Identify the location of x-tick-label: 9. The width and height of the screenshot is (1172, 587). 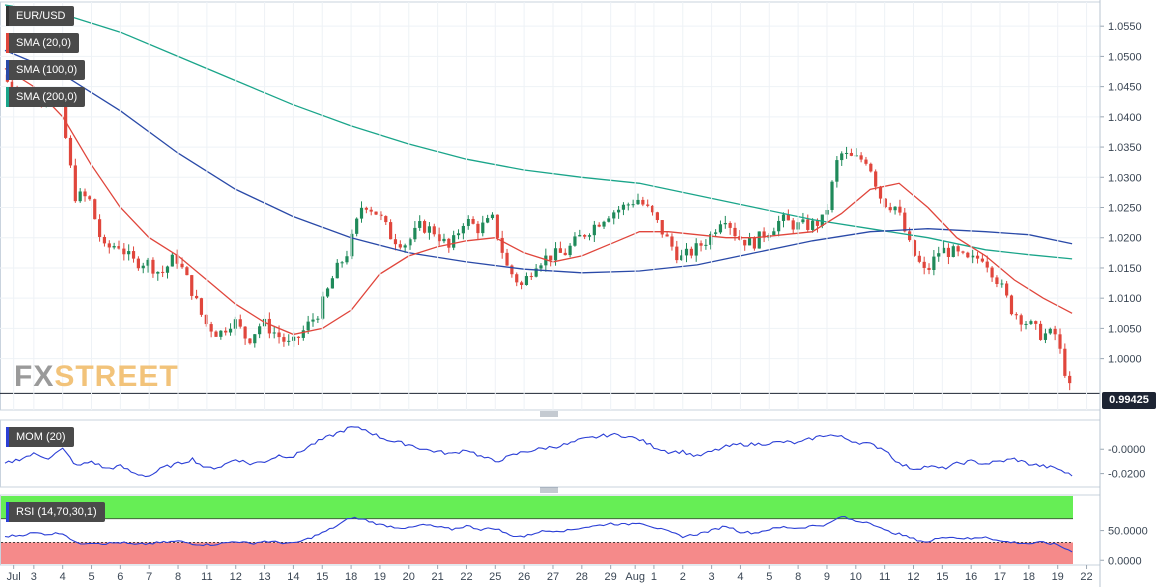
(827, 577).